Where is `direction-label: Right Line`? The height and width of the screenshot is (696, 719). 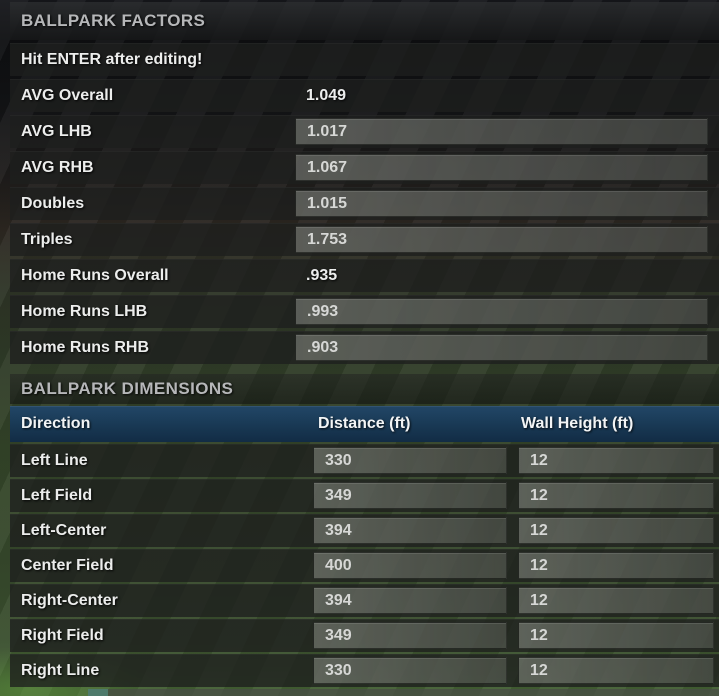
direction-label: Right Line is located at coordinates (60, 670).